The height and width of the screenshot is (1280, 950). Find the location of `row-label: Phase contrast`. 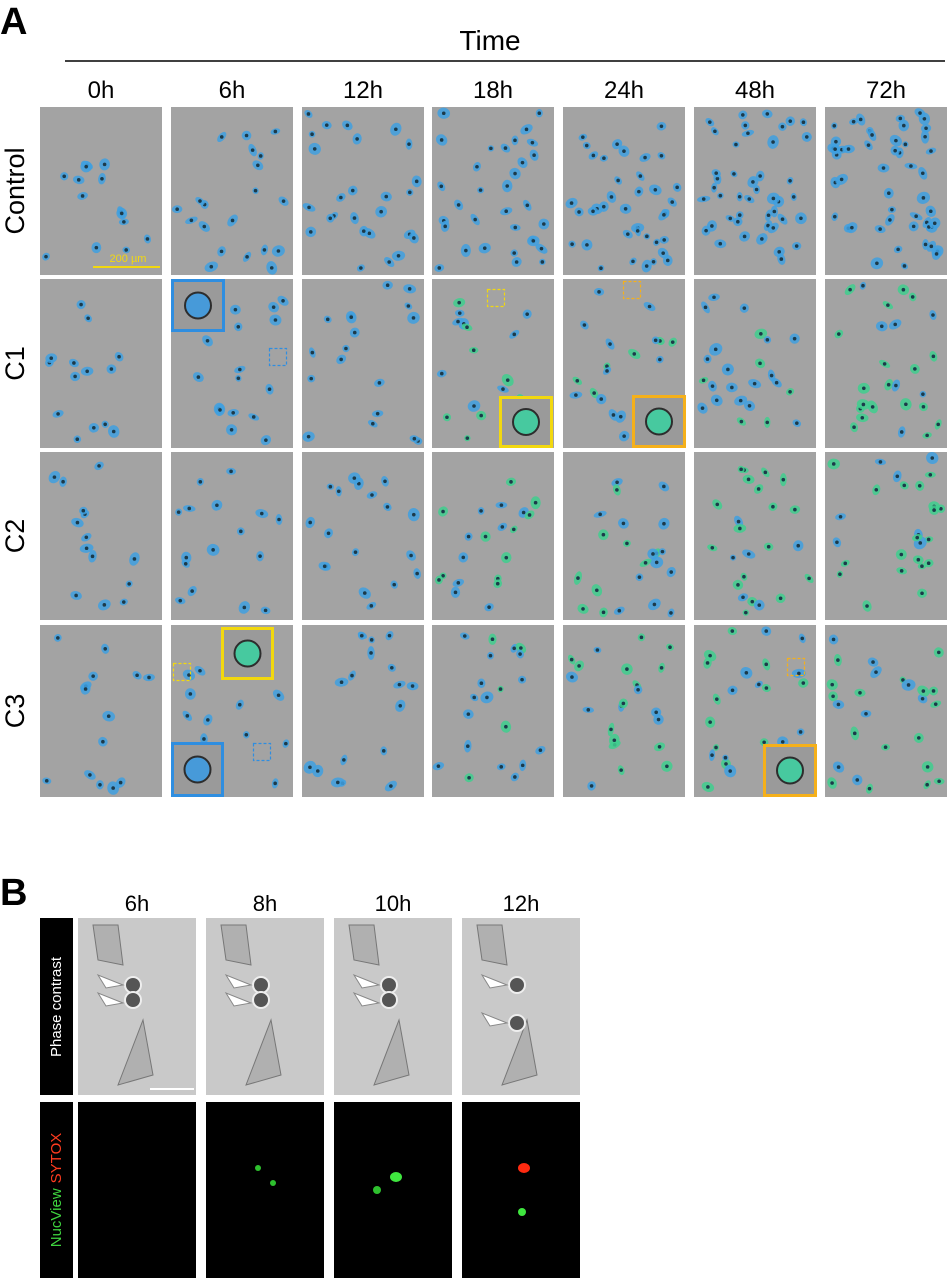

row-label: Phase contrast is located at coordinates (56, 1006).